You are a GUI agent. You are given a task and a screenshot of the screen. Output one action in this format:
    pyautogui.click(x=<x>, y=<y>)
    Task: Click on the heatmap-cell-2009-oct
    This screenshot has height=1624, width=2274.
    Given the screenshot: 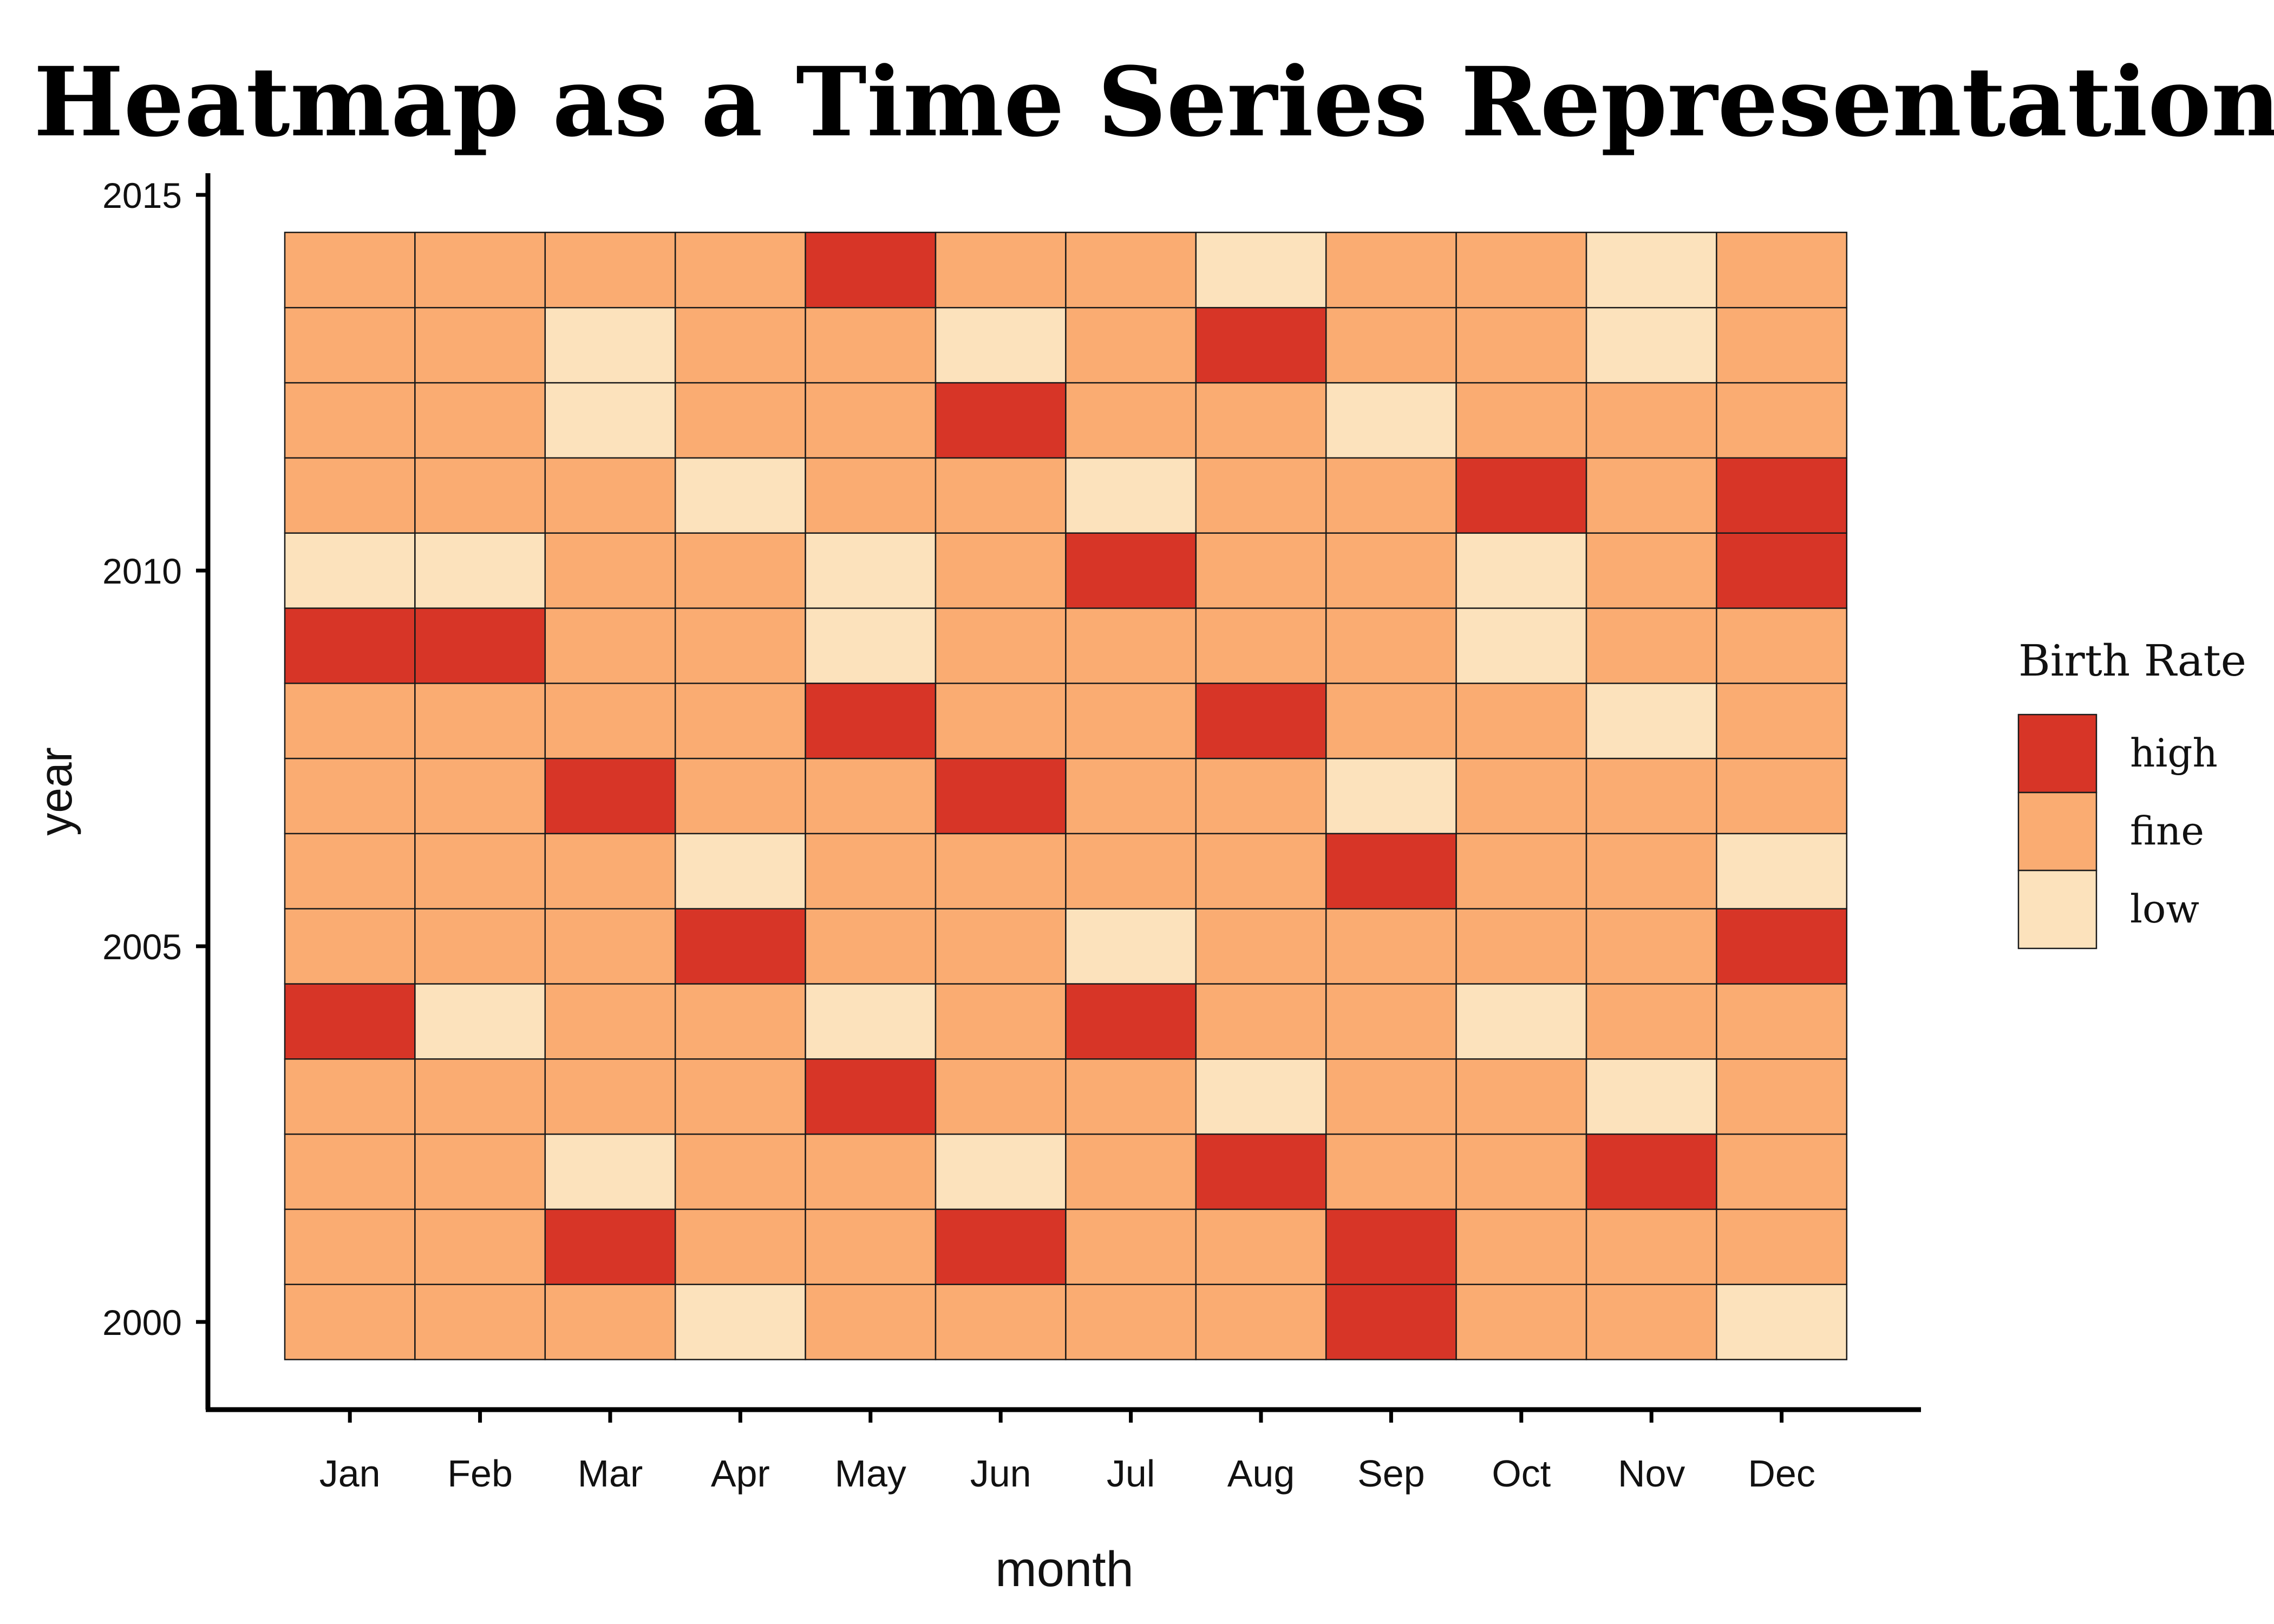 What is the action you would take?
    pyautogui.click(x=1521, y=645)
    